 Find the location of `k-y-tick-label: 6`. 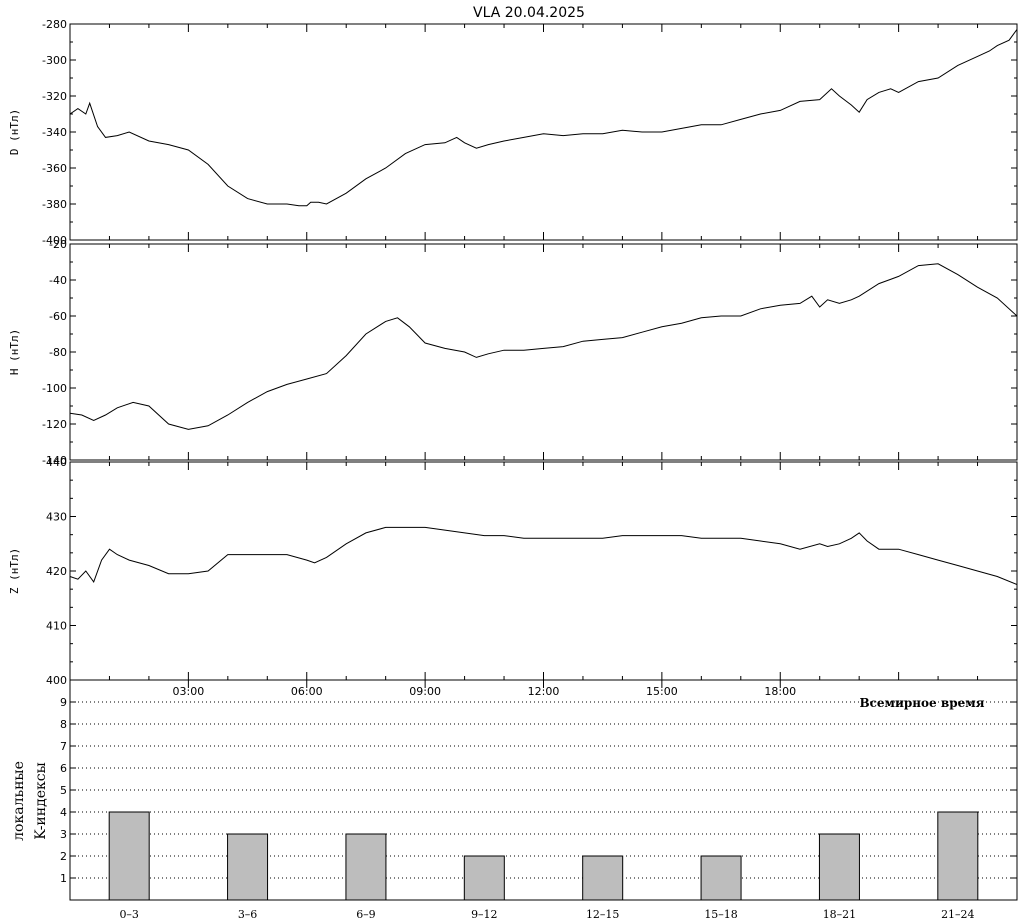

k-y-tick-label: 6 is located at coordinates (63, 768).